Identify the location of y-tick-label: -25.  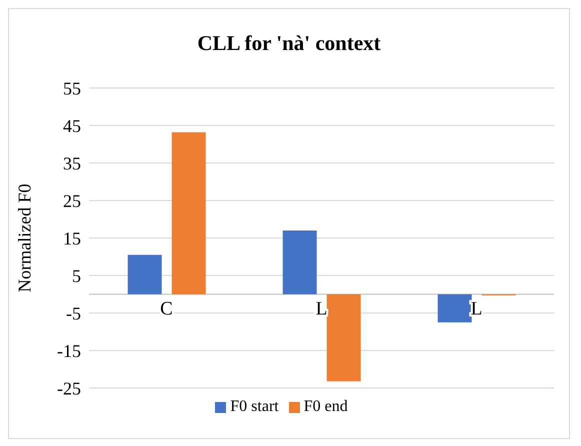
(69, 388).